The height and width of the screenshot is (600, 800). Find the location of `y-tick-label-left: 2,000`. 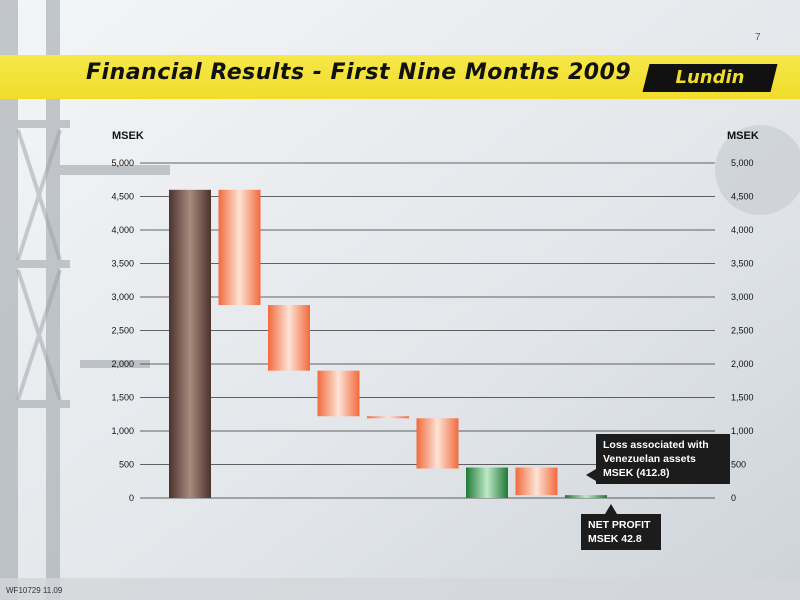

y-tick-label-left: 2,000 is located at coordinates (122, 364).